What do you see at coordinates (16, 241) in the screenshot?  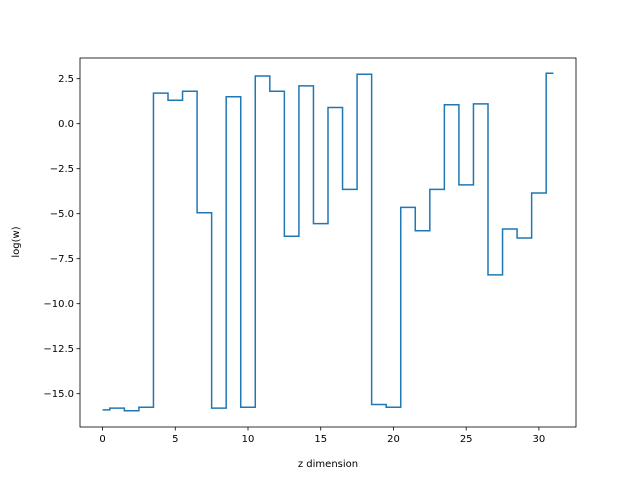 I see `y-axis-label: log(w)` at bounding box center [16, 241].